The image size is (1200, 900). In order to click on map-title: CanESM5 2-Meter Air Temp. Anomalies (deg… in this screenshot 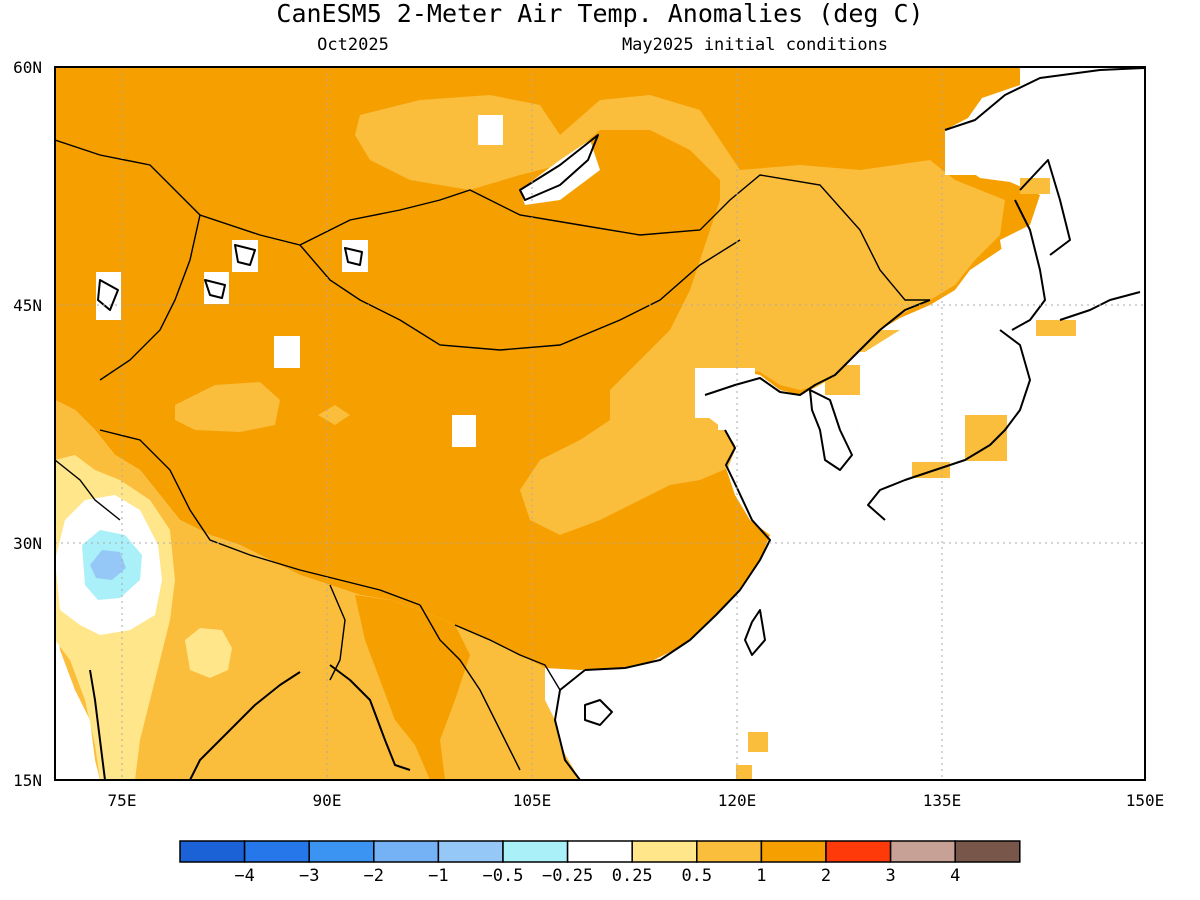, I will do `click(599, 14)`.